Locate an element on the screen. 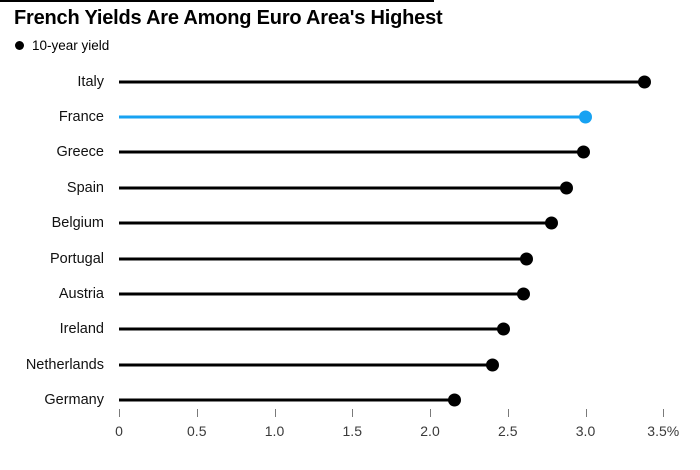 The image size is (700, 470). x-axis-tick-label: 0.5 is located at coordinates (197, 431).